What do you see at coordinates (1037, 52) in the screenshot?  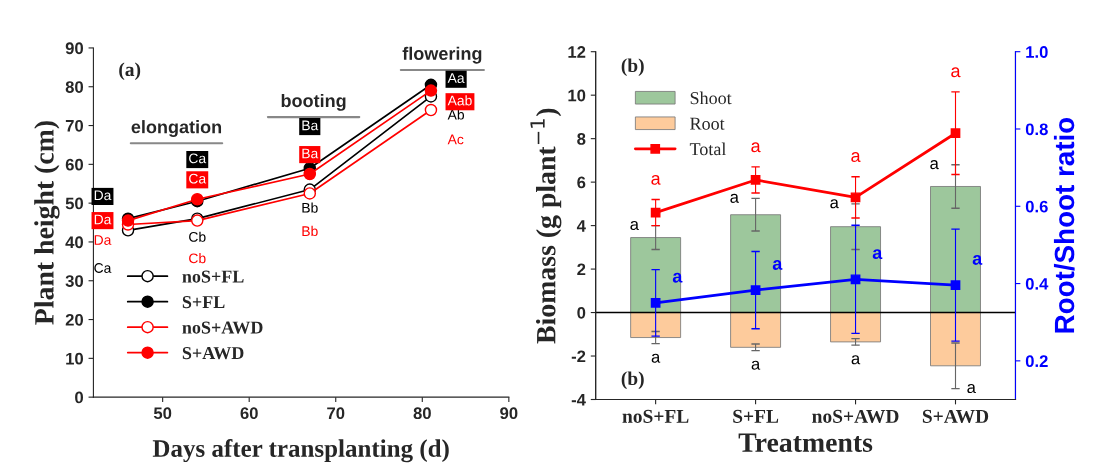 I see `y2-tick-label: 1.0` at bounding box center [1037, 52].